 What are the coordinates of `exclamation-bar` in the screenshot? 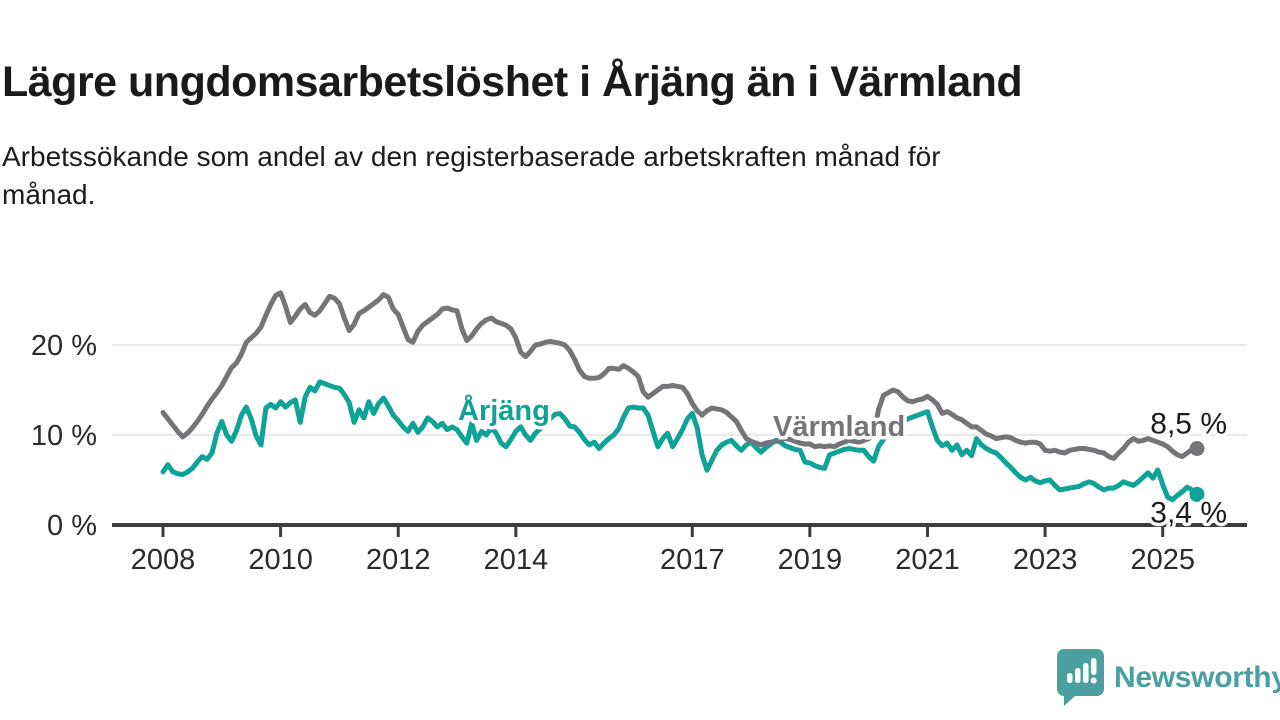 It's located at (1094, 666).